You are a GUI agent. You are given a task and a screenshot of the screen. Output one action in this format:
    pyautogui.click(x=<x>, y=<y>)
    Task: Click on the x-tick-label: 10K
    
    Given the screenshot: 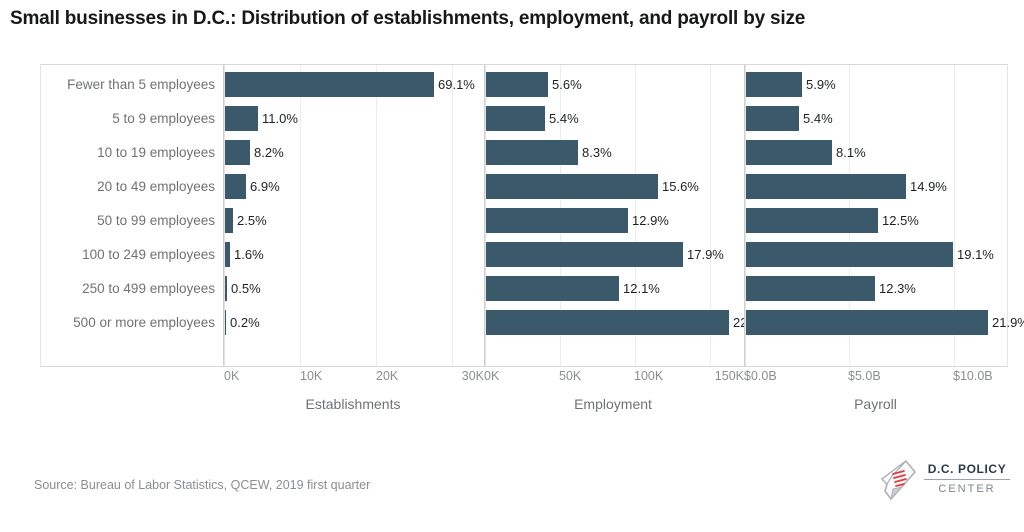 What is the action you would take?
    pyautogui.click(x=311, y=376)
    